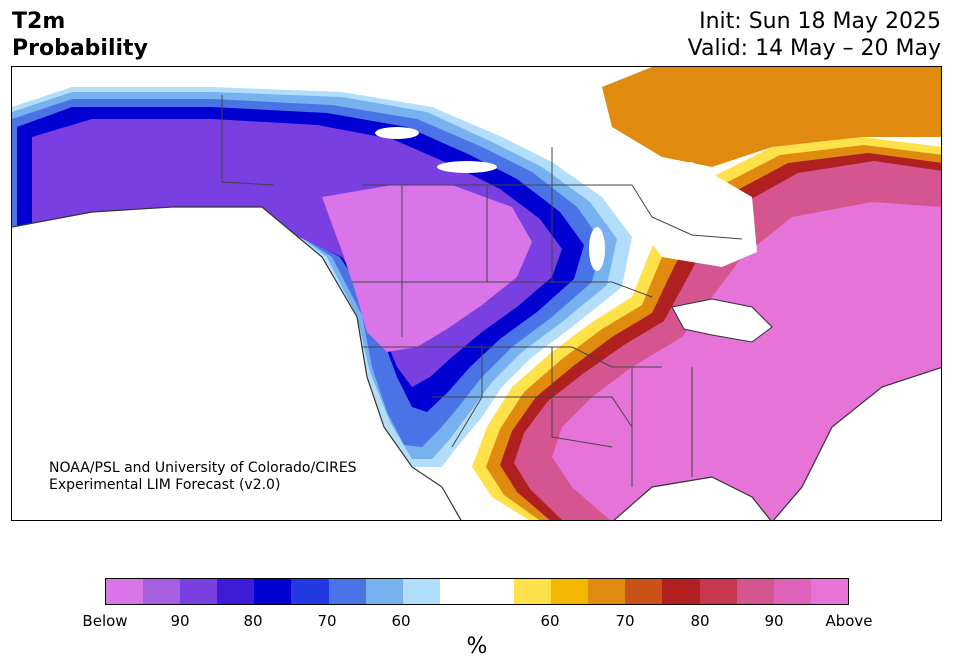  Describe the element at coordinates (722, 320) in the screenshot. I see `great-lakes` at that location.